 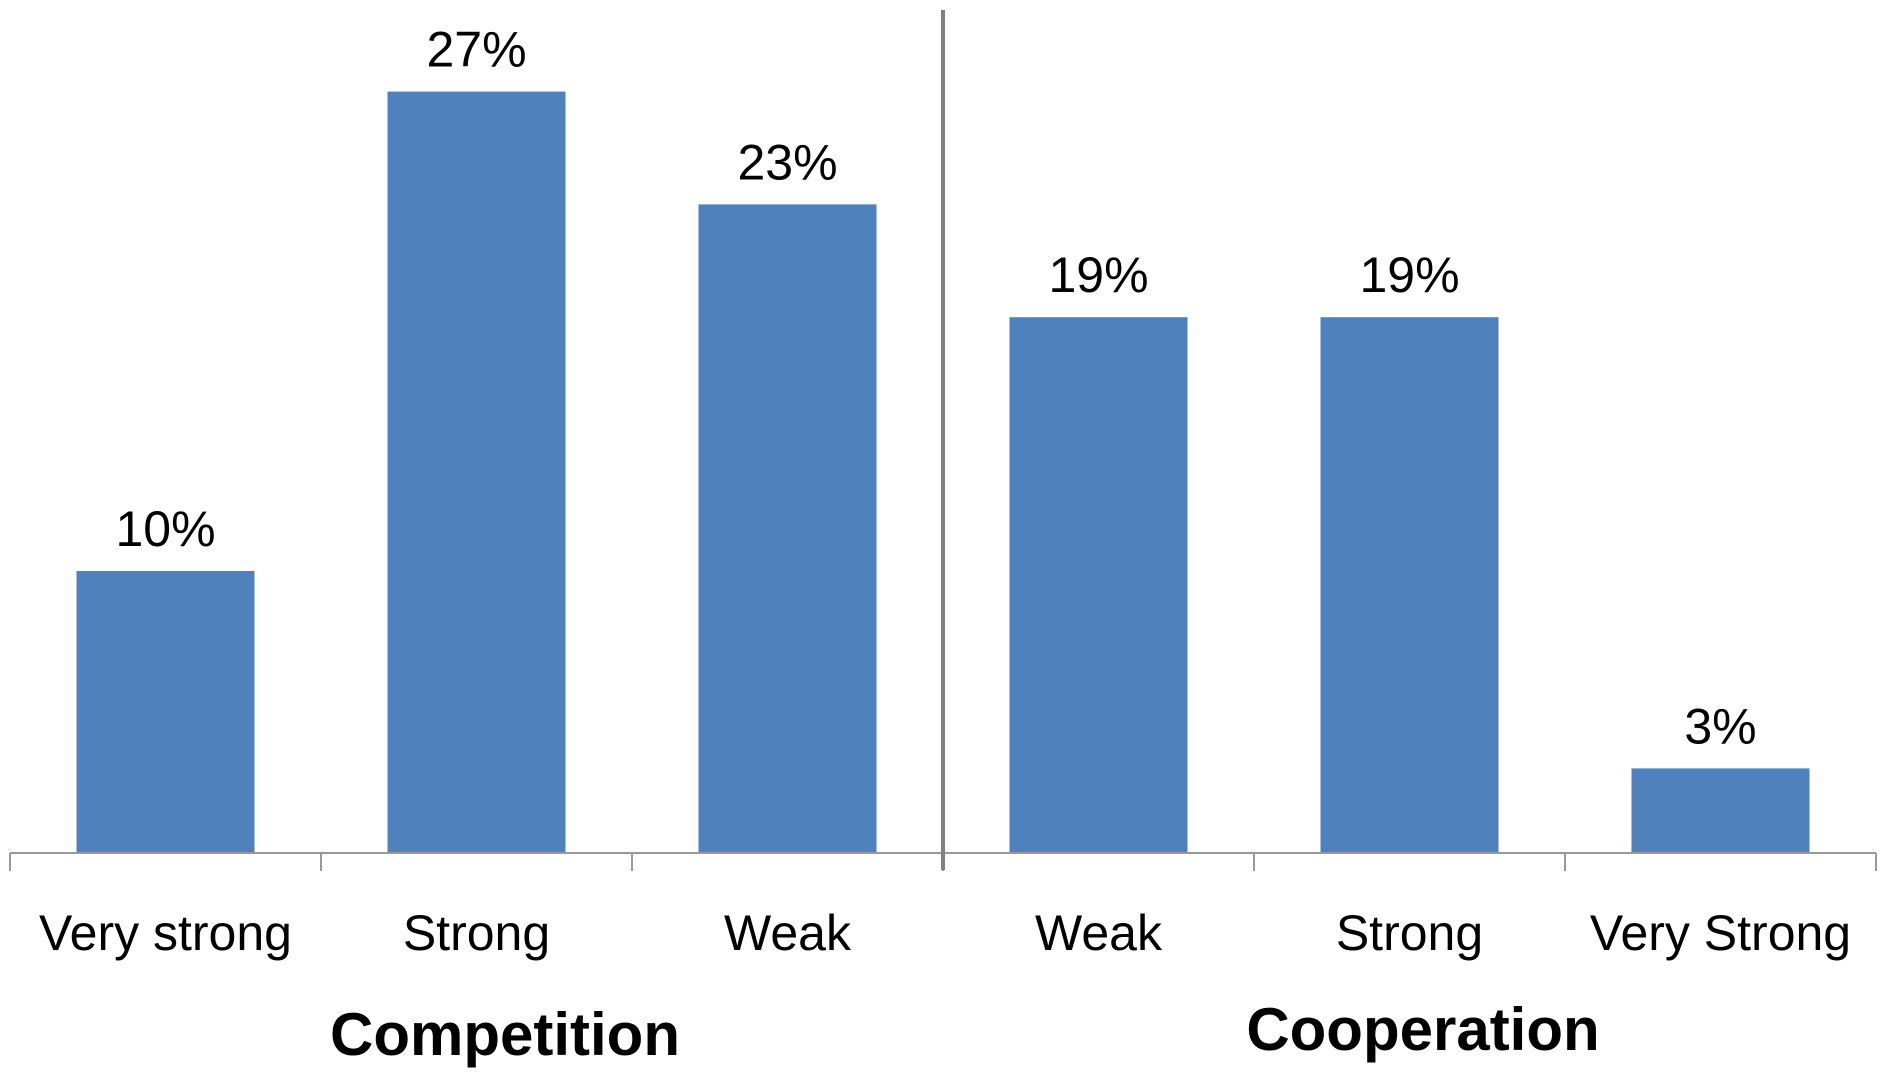 What do you see at coordinates (165, 529) in the screenshot?
I see `data-label: 10%` at bounding box center [165, 529].